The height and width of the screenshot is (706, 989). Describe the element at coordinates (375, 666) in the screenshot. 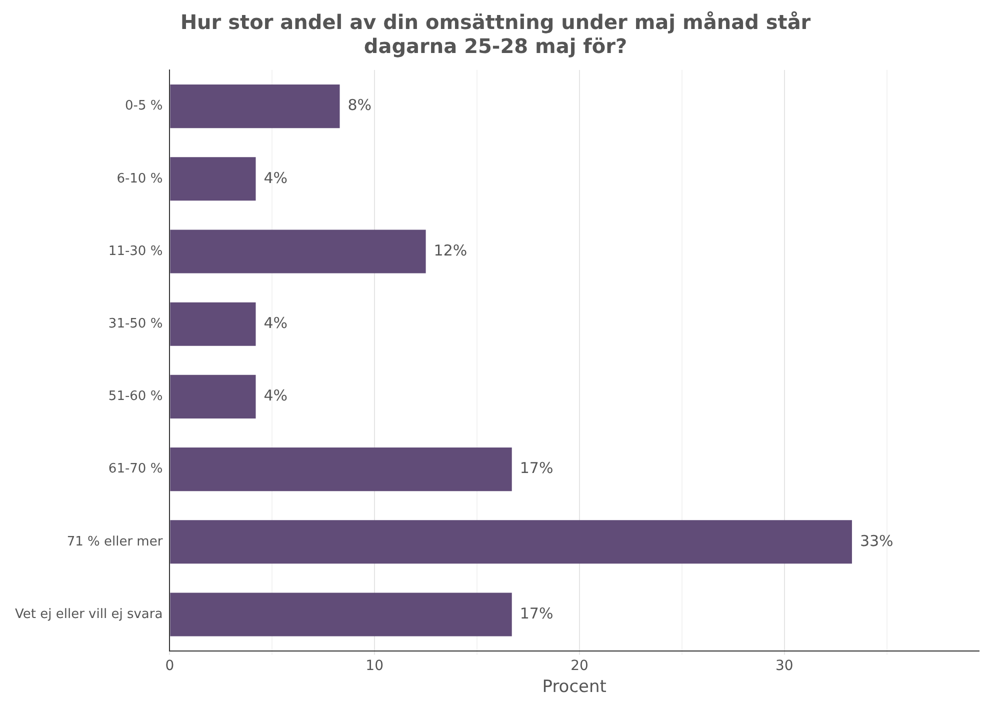

I see `x-tick-label: 10` at that location.